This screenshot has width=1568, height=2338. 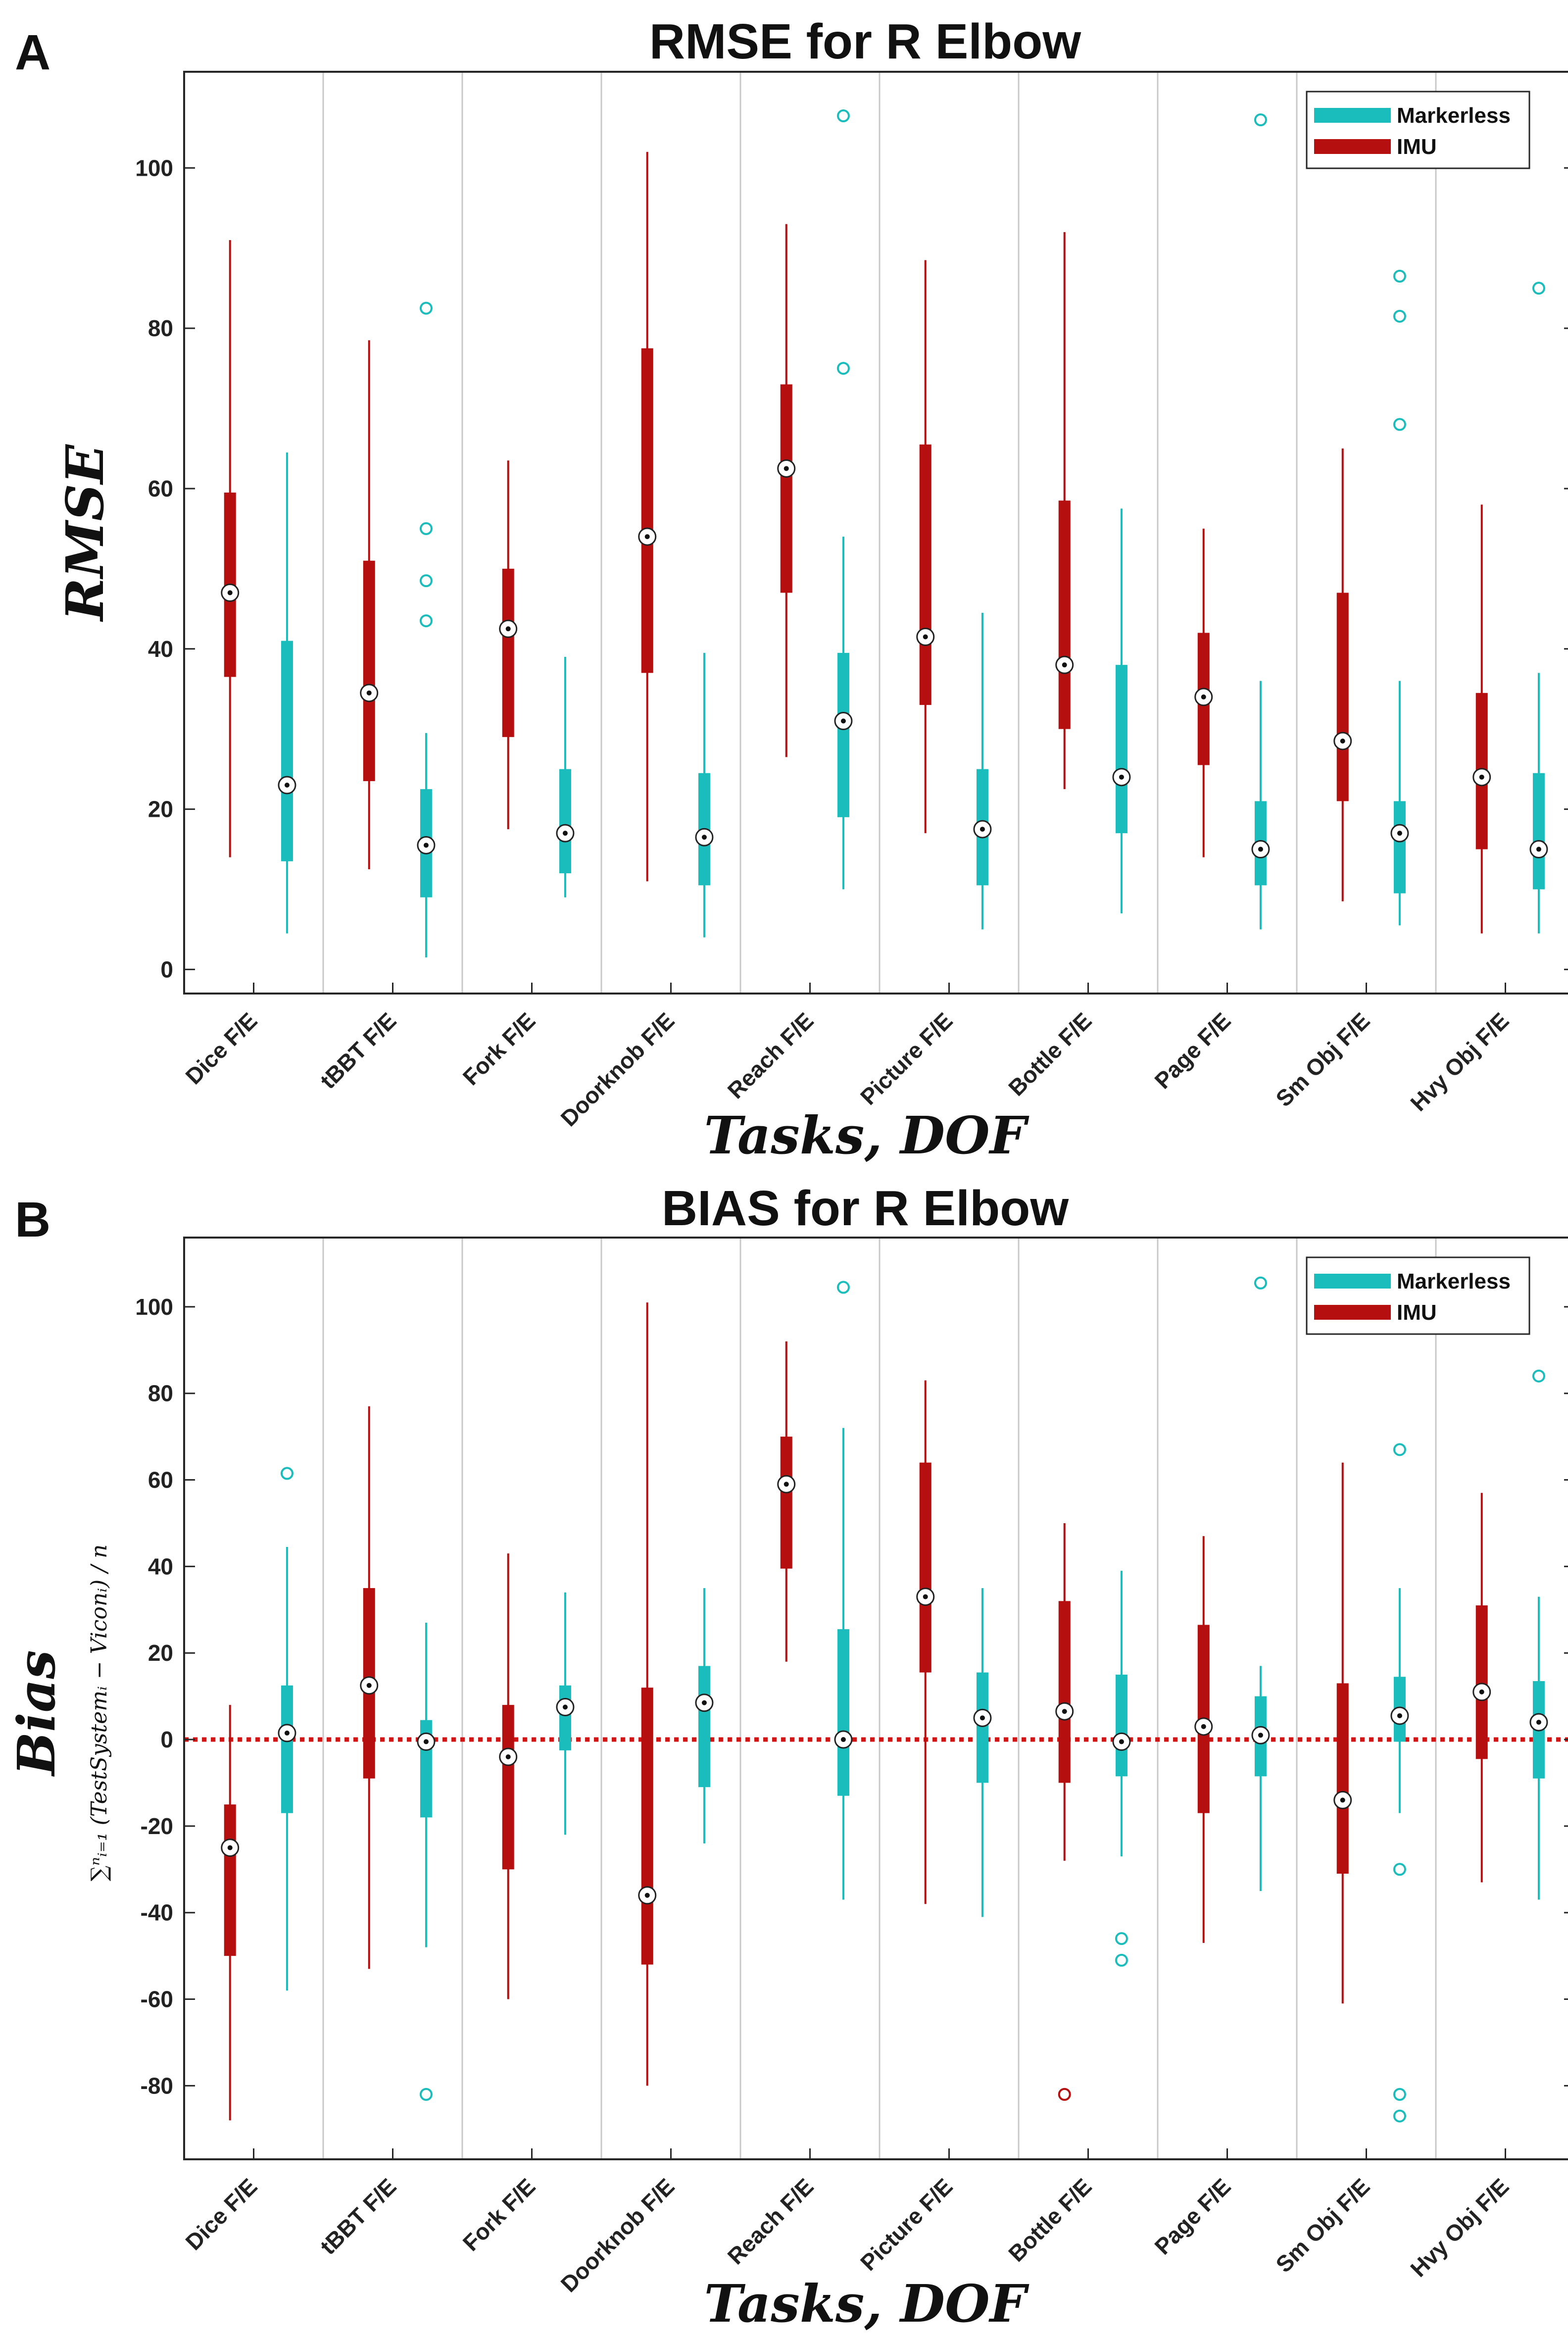 I want to click on y-tick-label: 20, so click(x=160, y=809).